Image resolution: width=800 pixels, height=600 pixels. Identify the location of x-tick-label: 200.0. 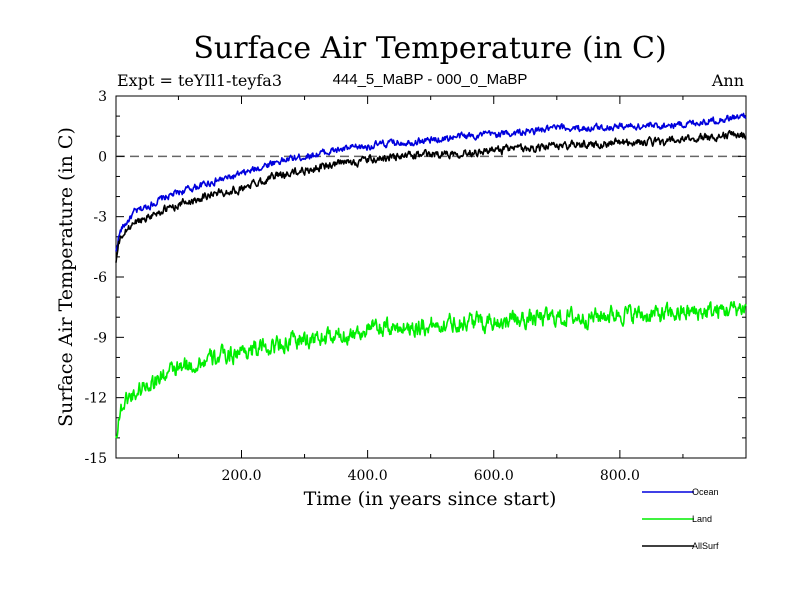
(241, 476).